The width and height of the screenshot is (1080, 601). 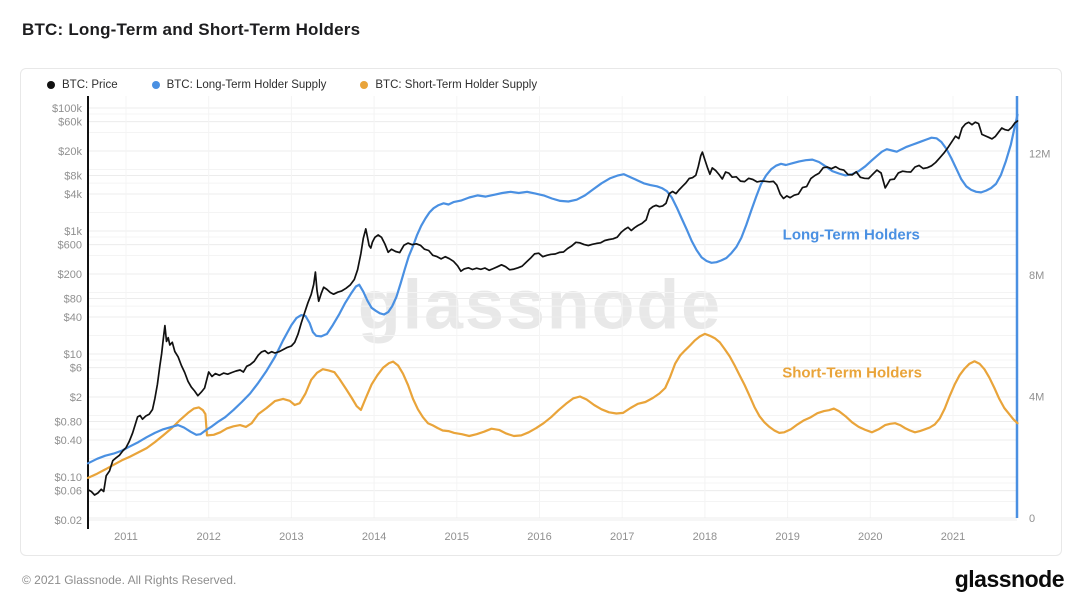 I want to click on svg-text: 2015, so click(x=457, y=537).